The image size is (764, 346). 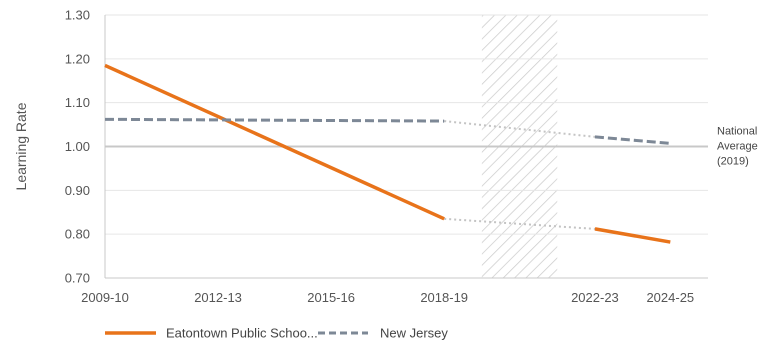 What do you see at coordinates (274, 120) in the screenshot?
I see `series-1-line-pre` at bounding box center [274, 120].